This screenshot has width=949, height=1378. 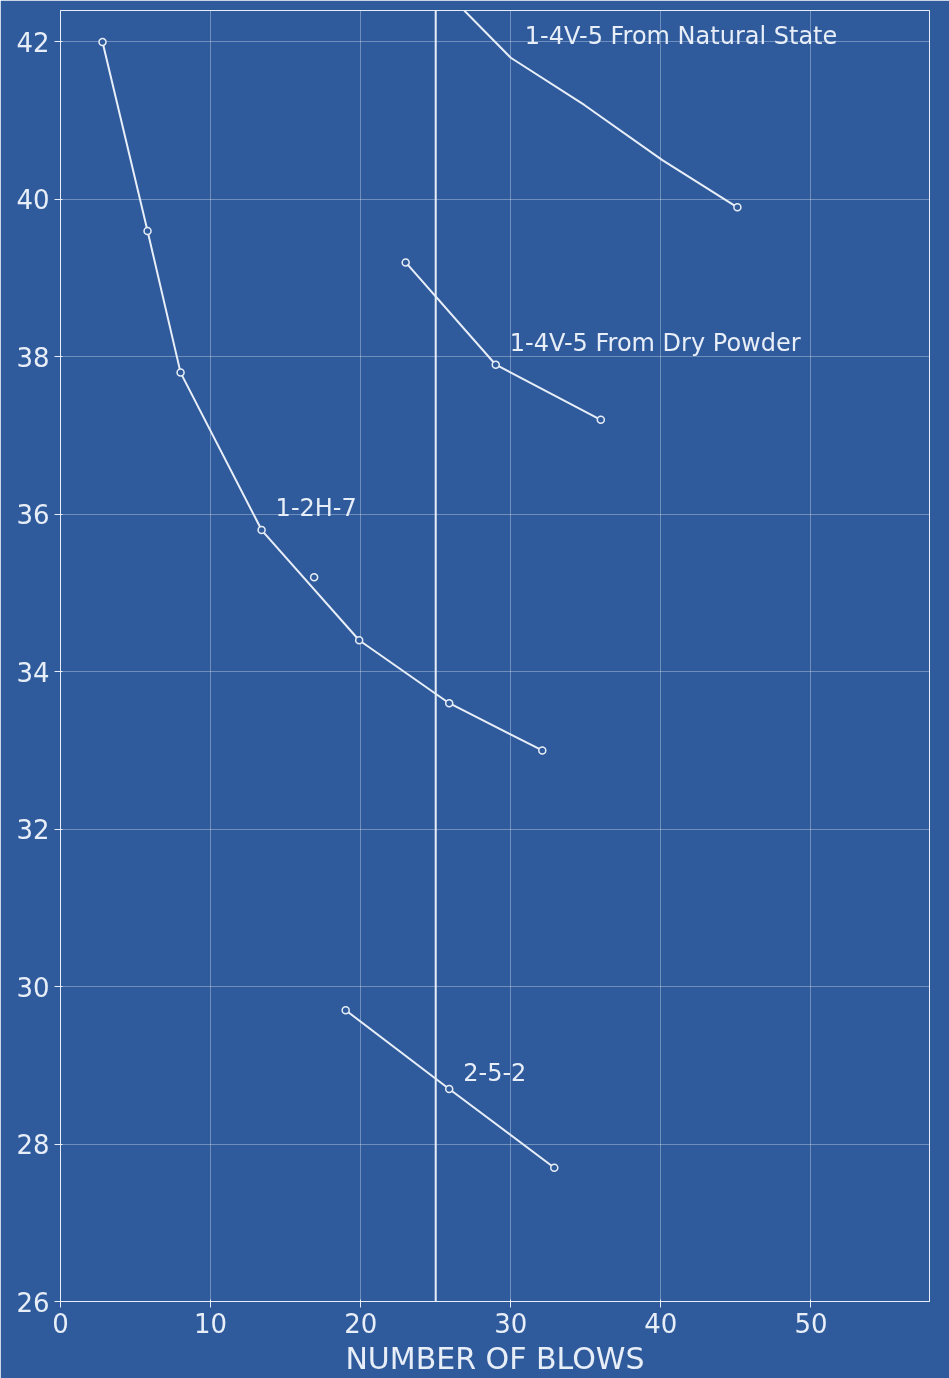 What do you see at coordinates (33, 1145) in the screenshot?
I see `y-tick-label: 28` at bounding box center [33, 1145].